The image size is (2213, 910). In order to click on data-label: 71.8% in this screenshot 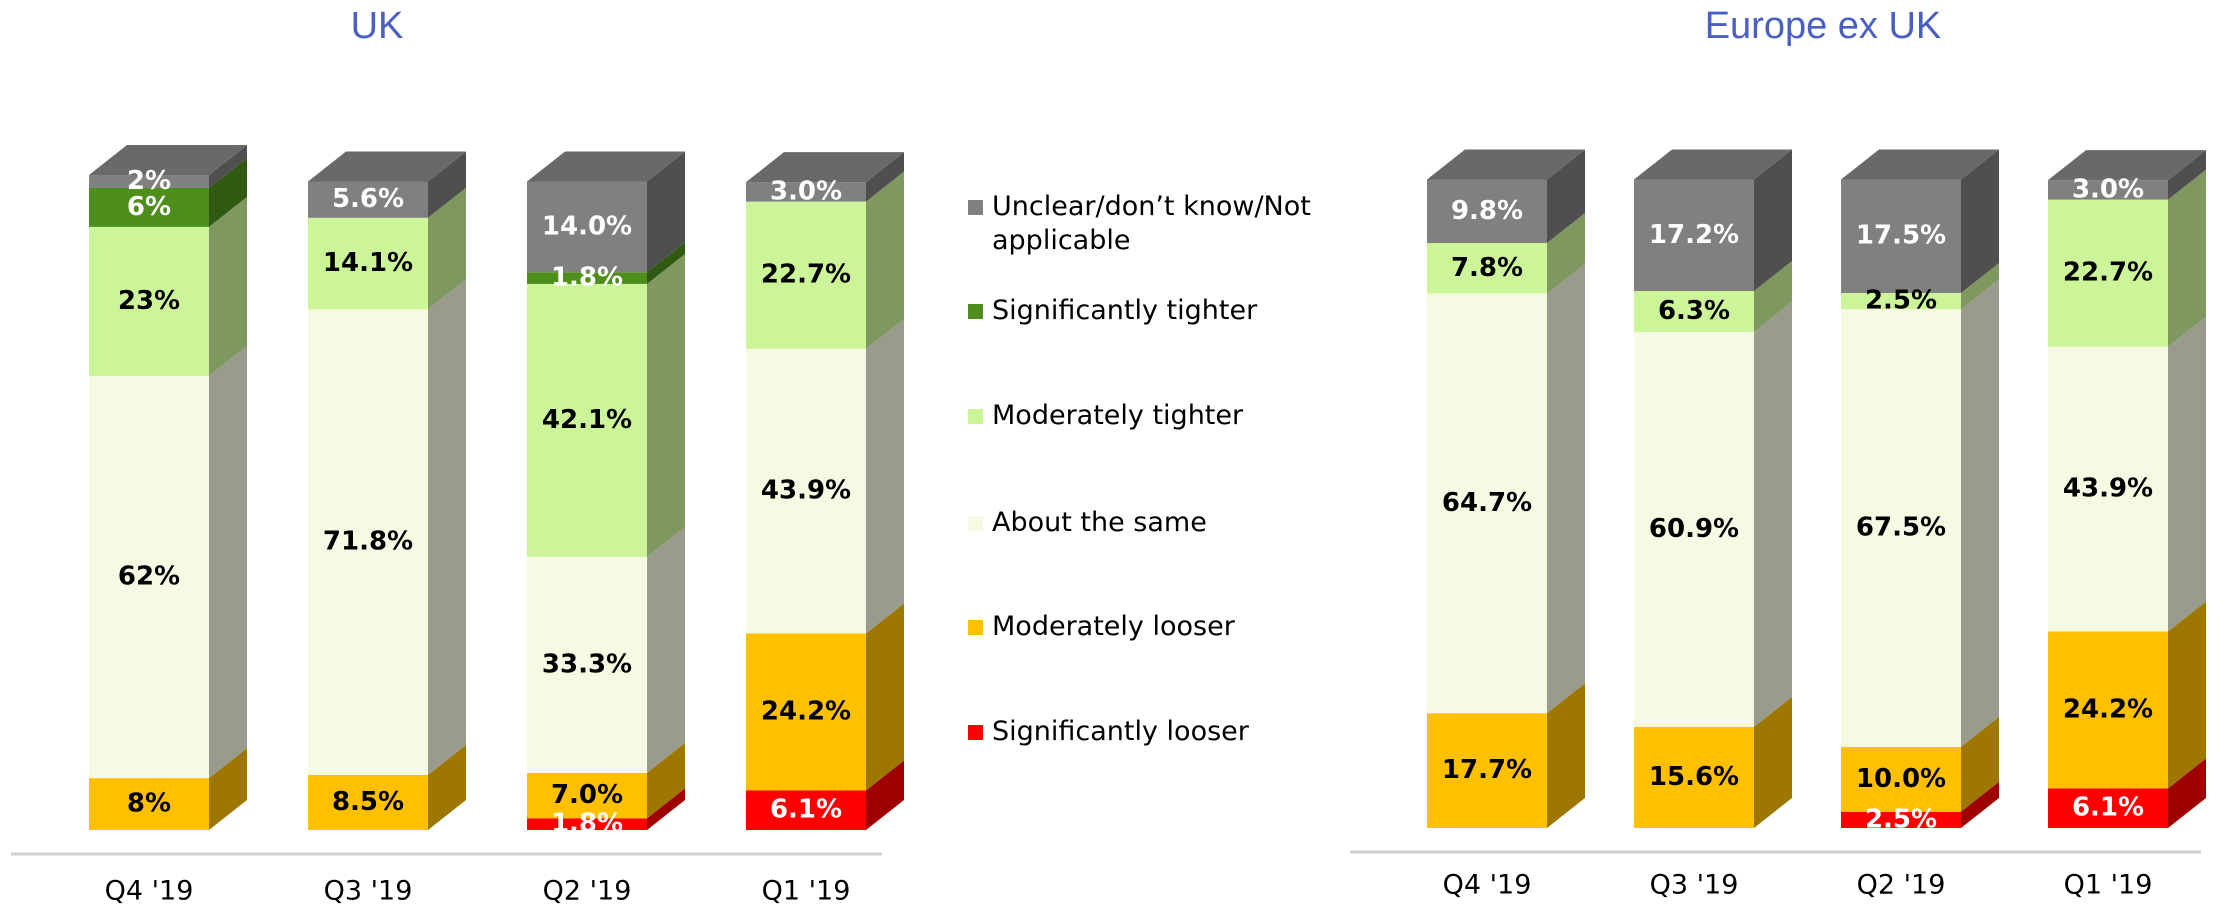, I will do `click(368, 542)`.